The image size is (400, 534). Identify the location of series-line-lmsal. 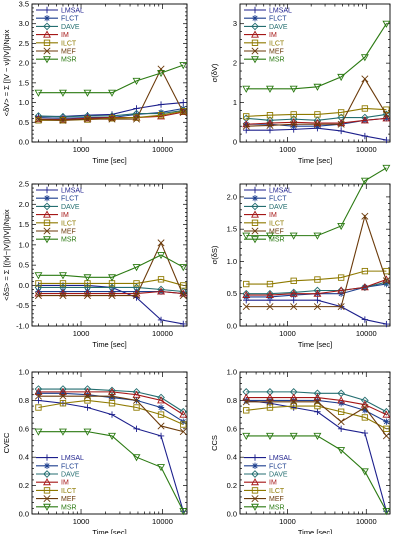
(316, 455).